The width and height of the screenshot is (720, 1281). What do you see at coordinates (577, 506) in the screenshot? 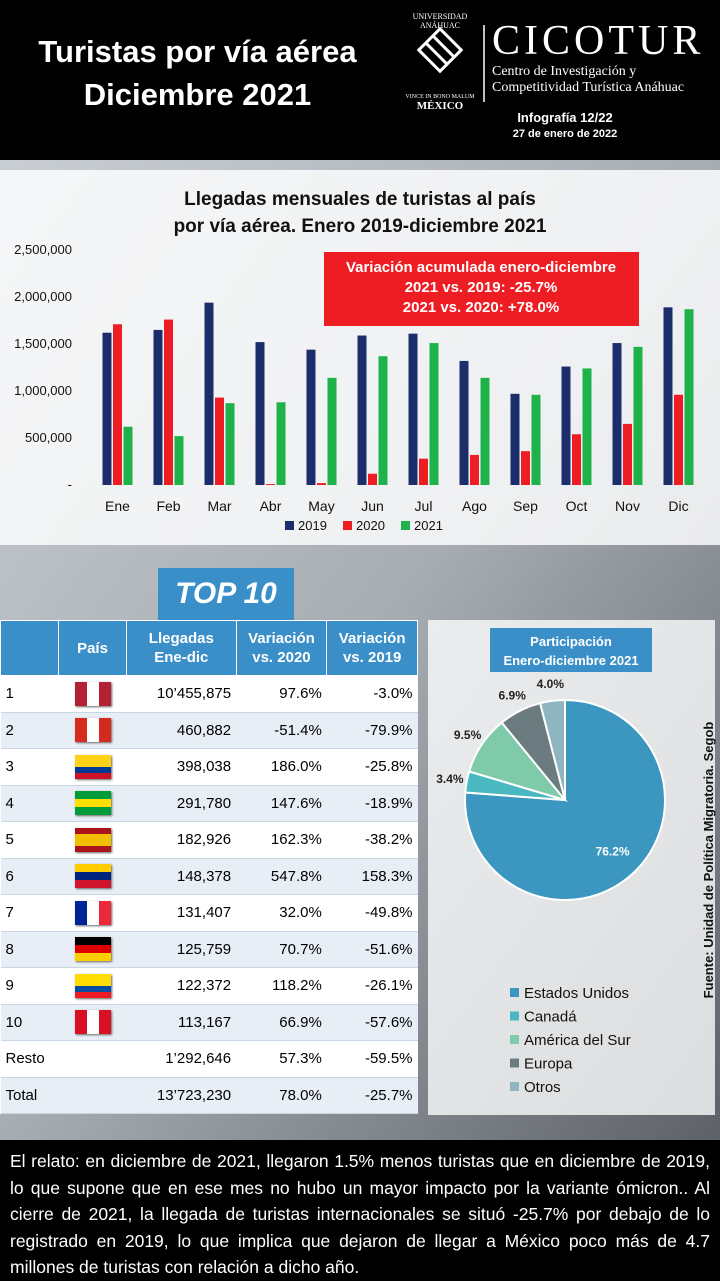
I see `x-tick-label: Oct` at bounding box center [577, 506].